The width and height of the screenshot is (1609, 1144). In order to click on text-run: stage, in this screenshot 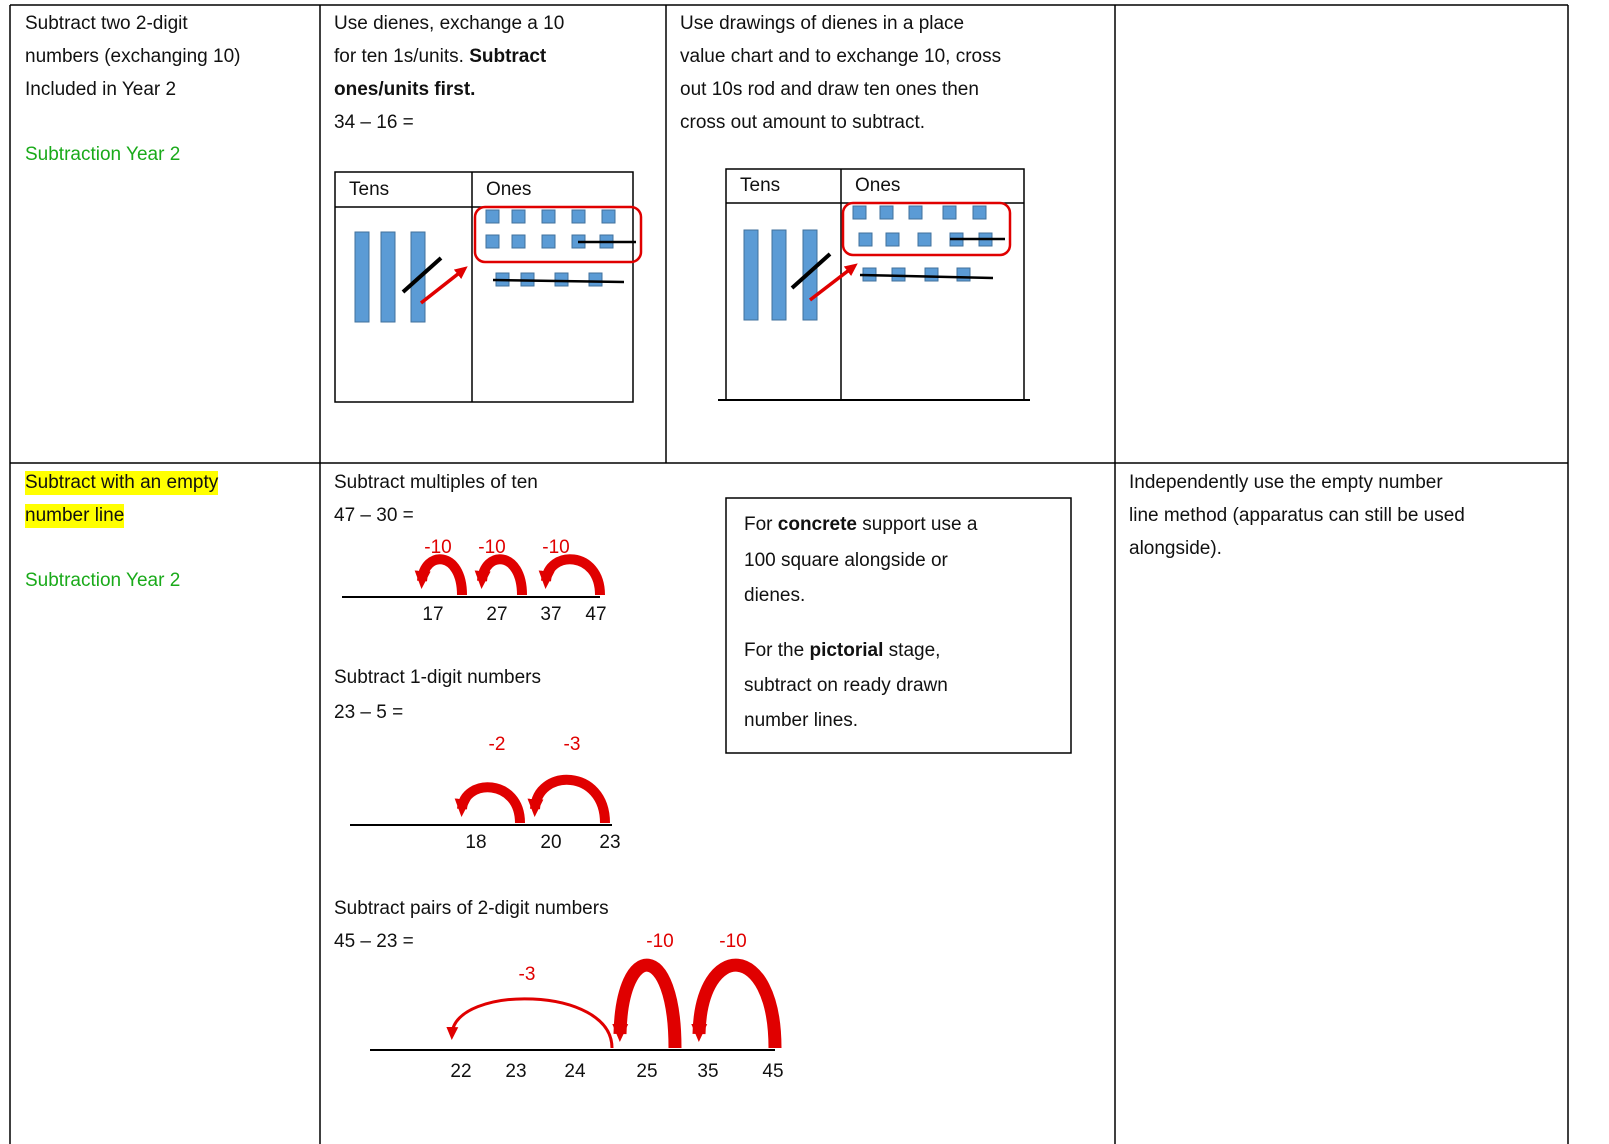, I will do `click(912, 650)`.